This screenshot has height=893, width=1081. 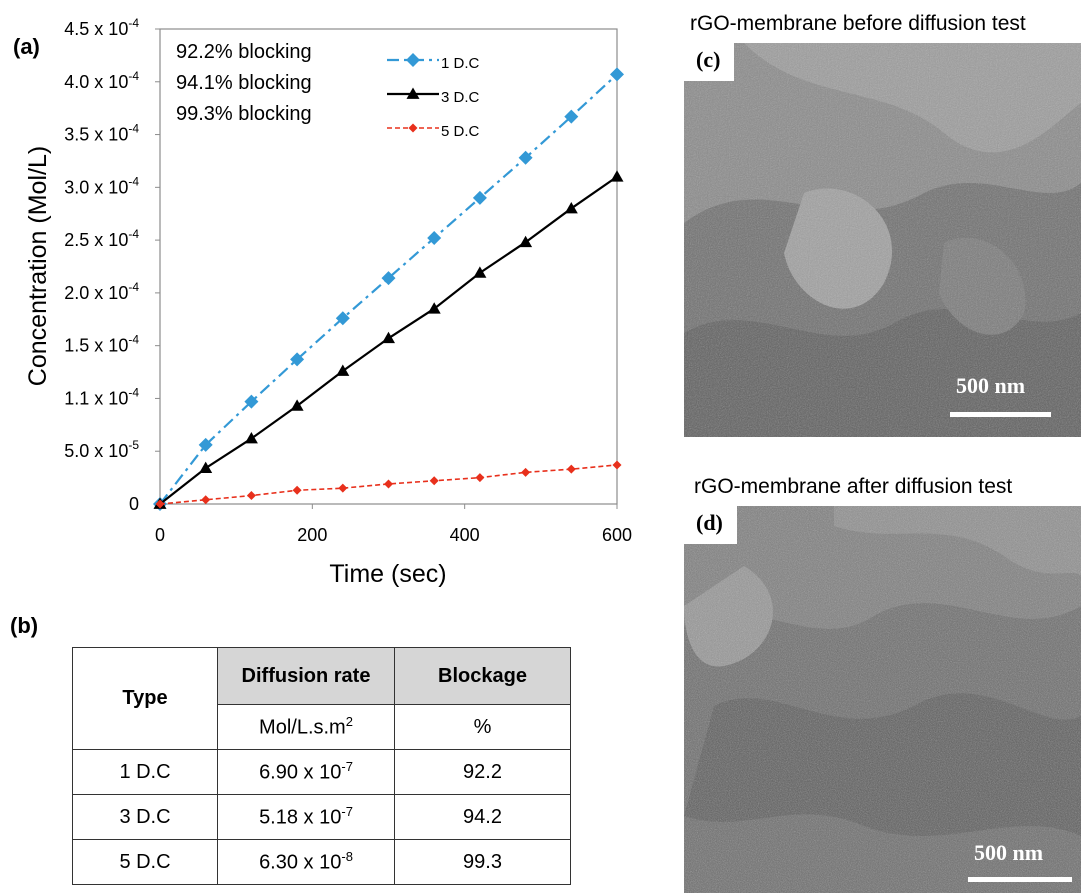 I want to click on x-tick-label: 400, so click(x=465, y=535).